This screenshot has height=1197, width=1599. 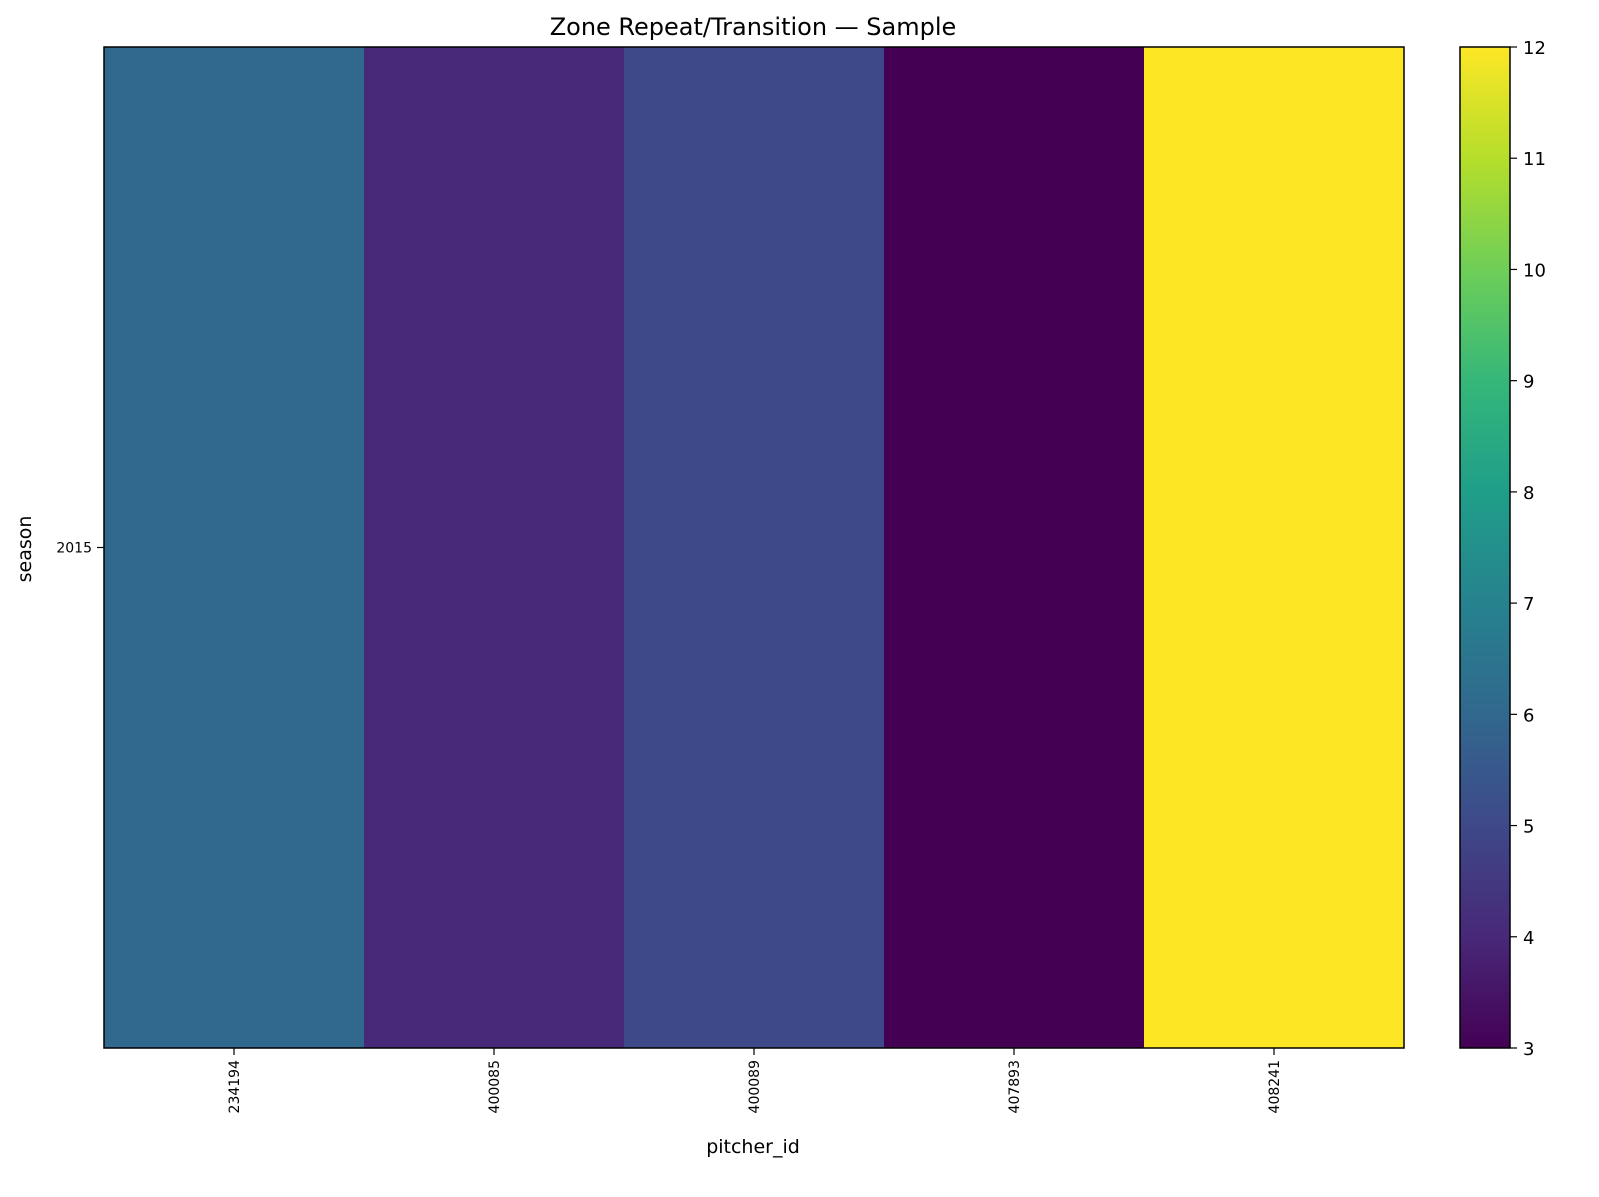 I want to click on colorbar-tick-label: 6, so click(x=1528, y=715).